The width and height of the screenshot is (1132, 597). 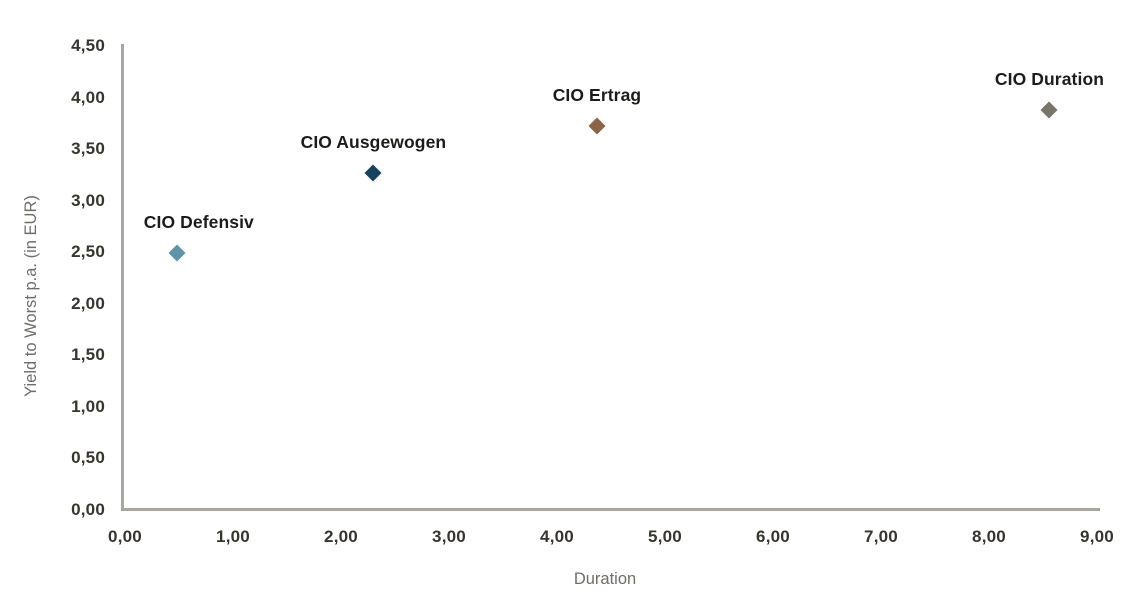 What do you see at coordinates (1097, 536) in the screenshot?
I see `x-tick-label: 9,00` at bounding box center [1097, 536].